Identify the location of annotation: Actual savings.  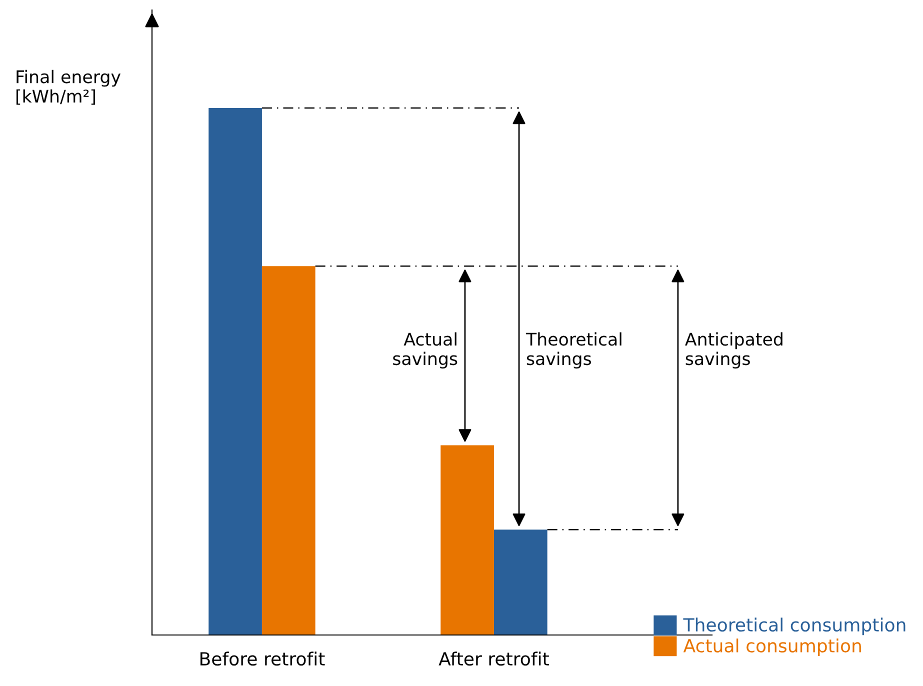
(425, 350).